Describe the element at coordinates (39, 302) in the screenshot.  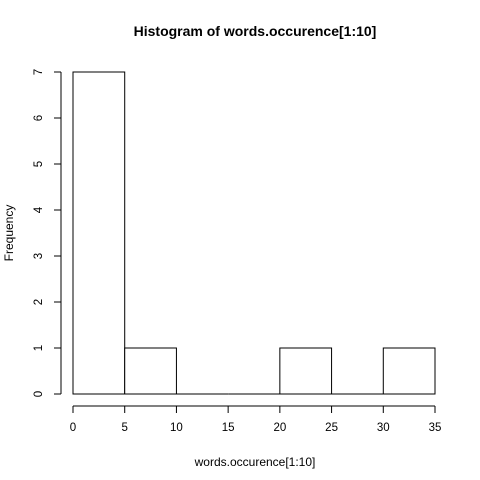
I see `y-tick-label: 2` at that location.